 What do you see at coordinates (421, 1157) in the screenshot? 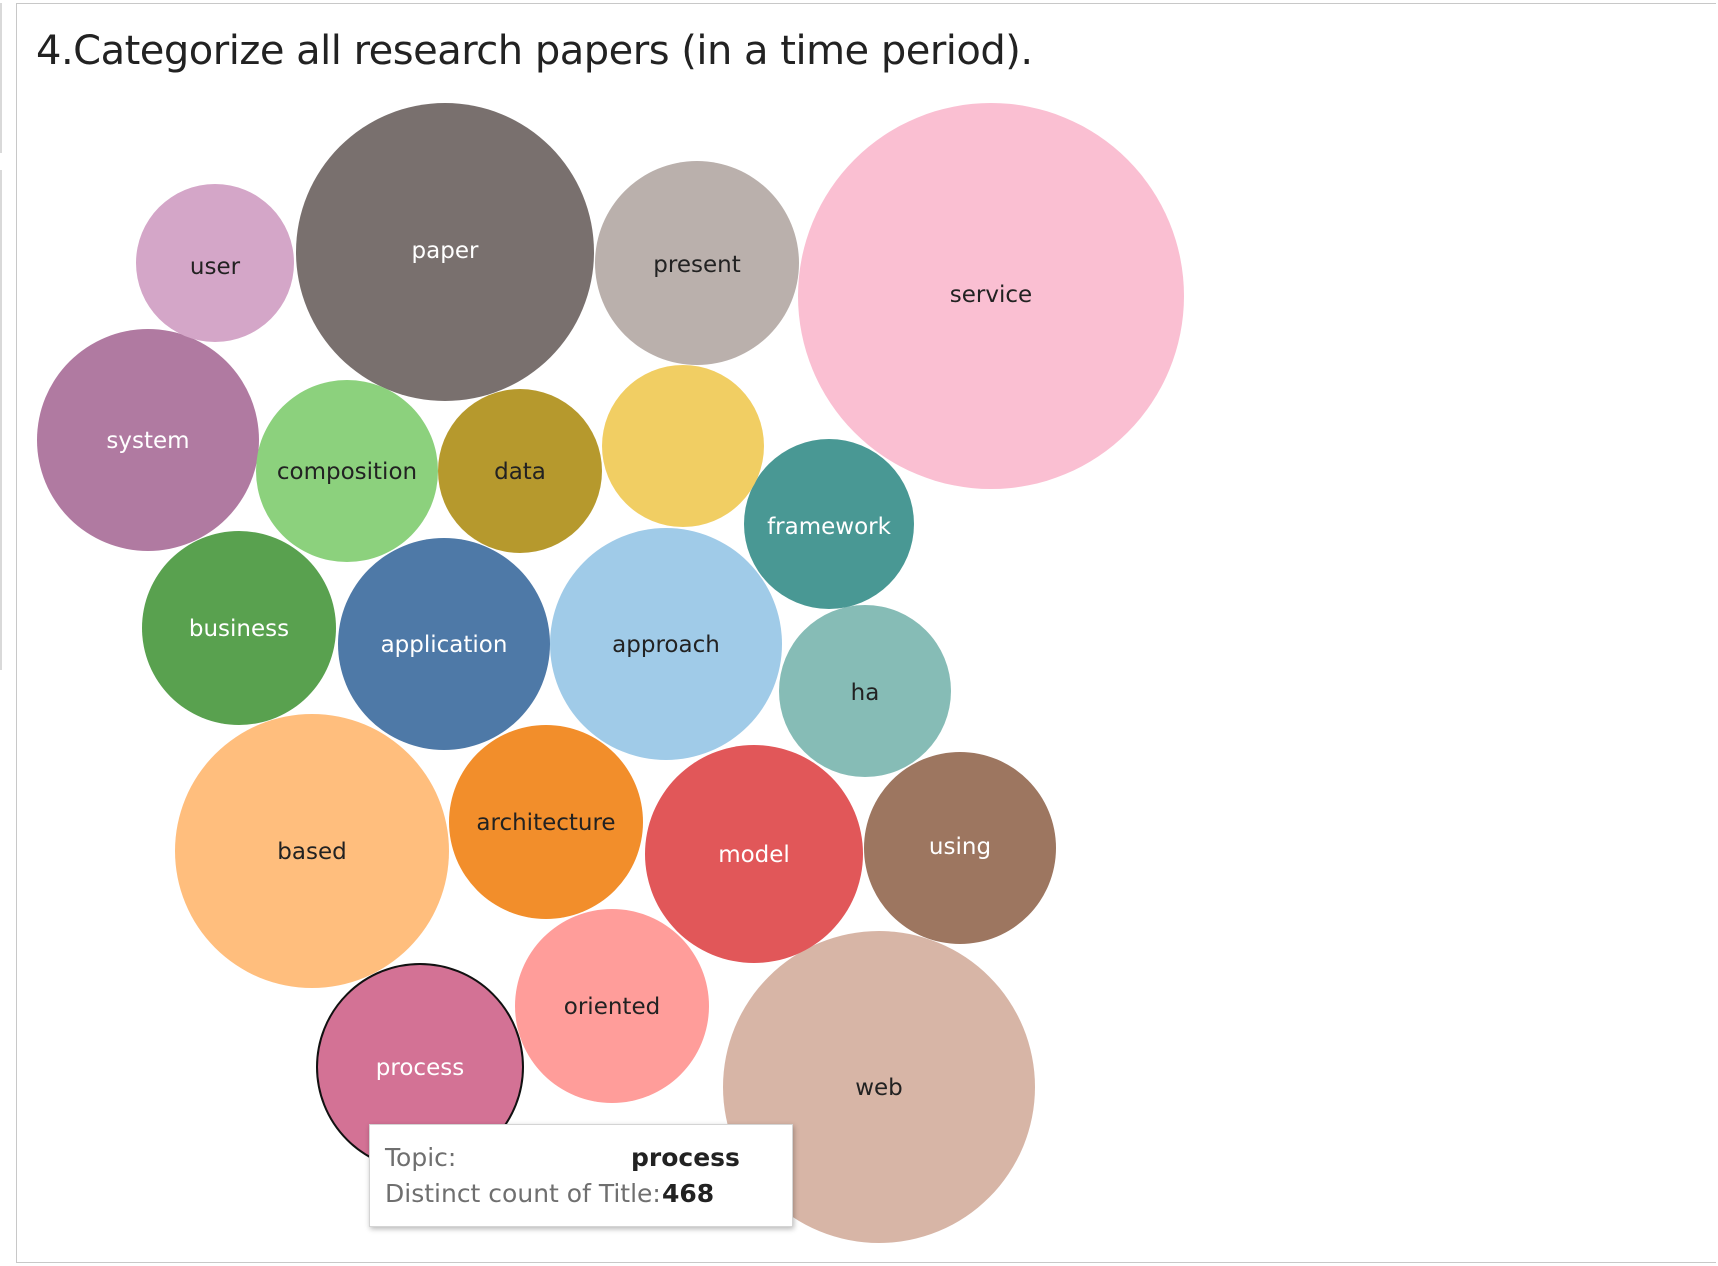
I see `tooltip-topic-label: Topic:` at bounding box center [421, 1157].